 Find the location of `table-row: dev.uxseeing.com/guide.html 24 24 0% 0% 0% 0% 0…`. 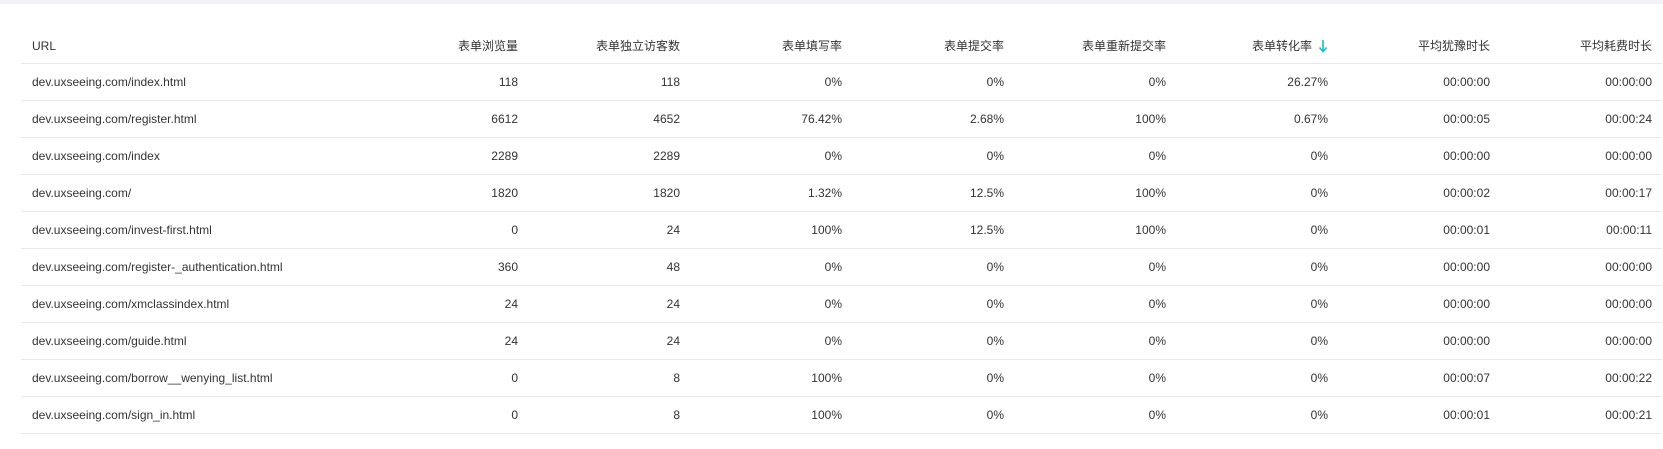

table-row: dev.uxseeing.com/guide.html 24 24 0% 0% 0% 0% 0… is located at coordinates (841, 341).